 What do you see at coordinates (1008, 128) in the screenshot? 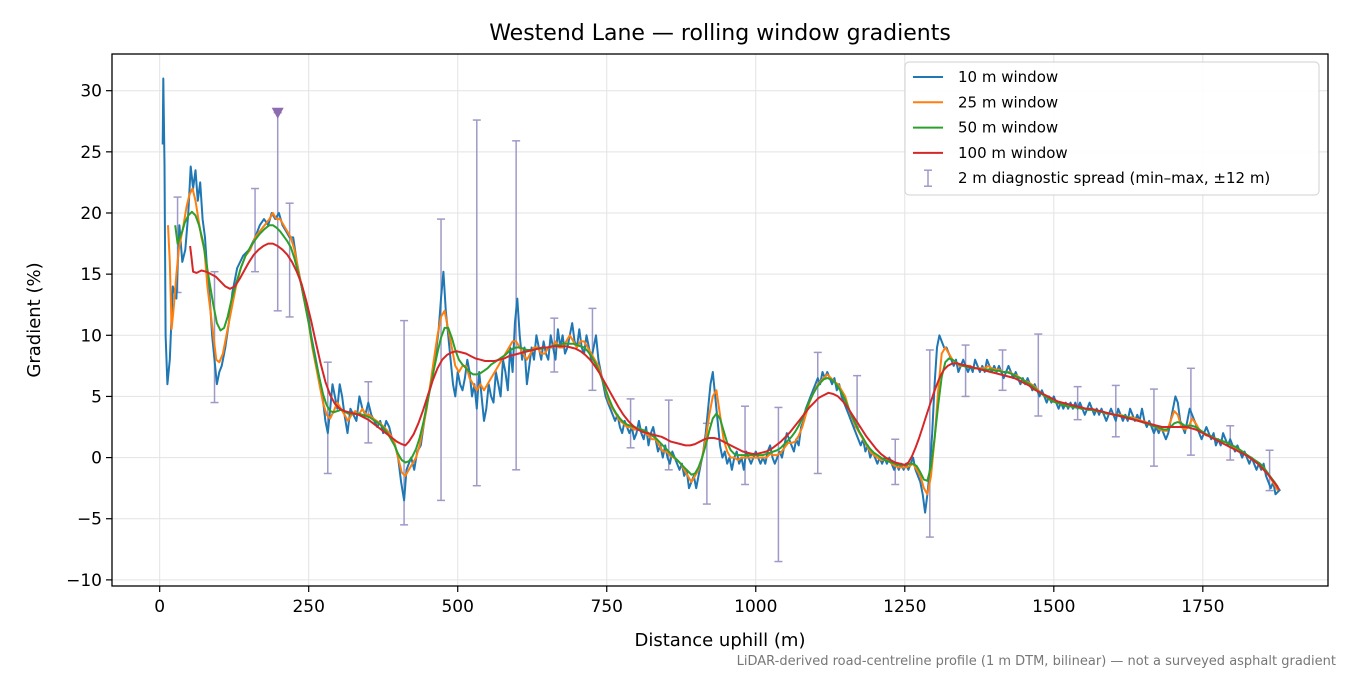
I see `legend-label: 50 m window` at bounding box center [1008, 128].